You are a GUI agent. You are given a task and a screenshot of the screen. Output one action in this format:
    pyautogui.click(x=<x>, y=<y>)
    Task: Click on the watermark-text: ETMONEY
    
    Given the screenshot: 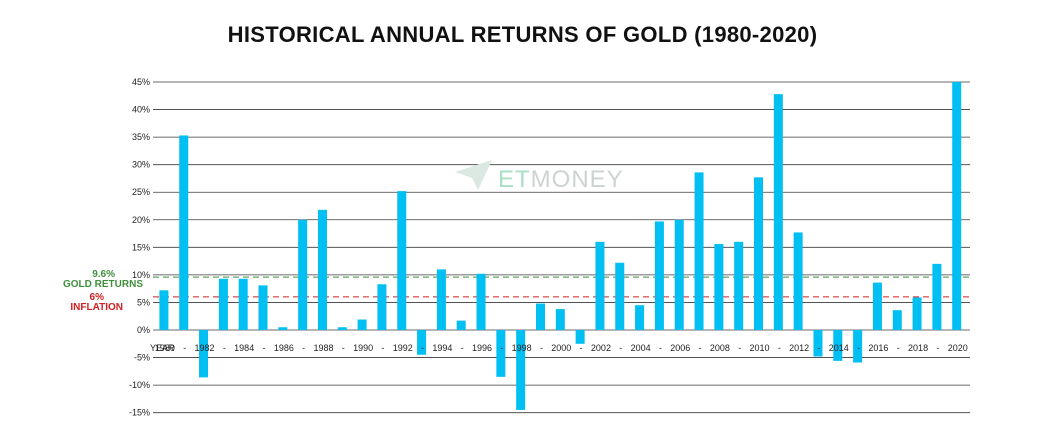 What is the action you would take?
    pyautogui.click(x=561, y=179)
    